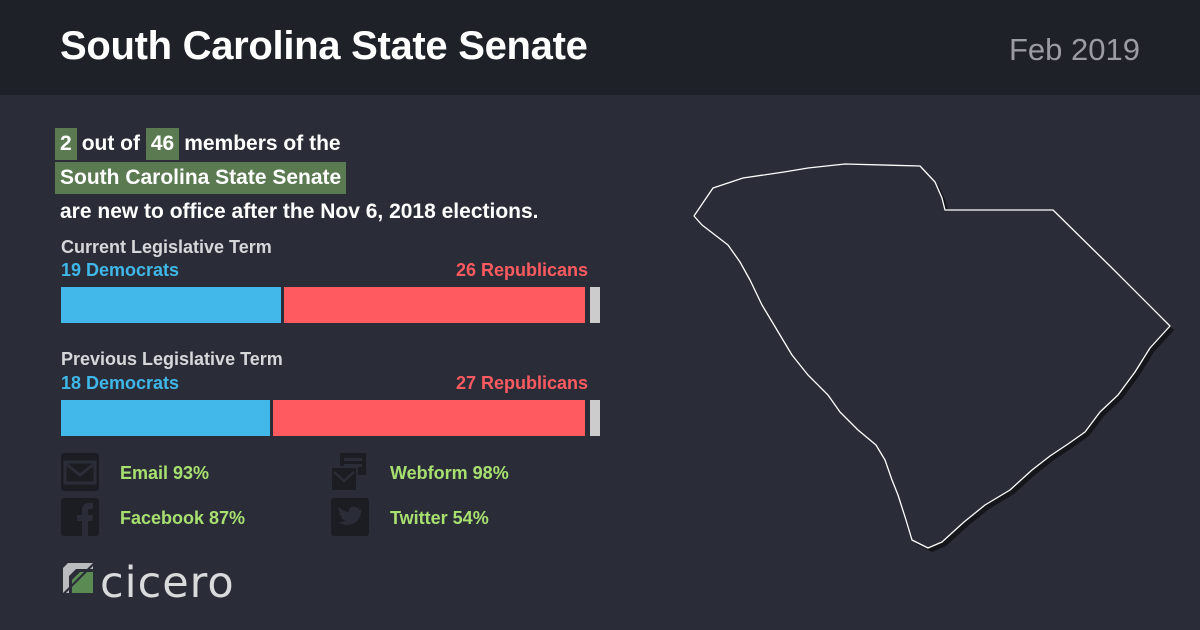 This screenshot has width=1200, height=630. I want to click on current-term-bar, so click(330, 305).